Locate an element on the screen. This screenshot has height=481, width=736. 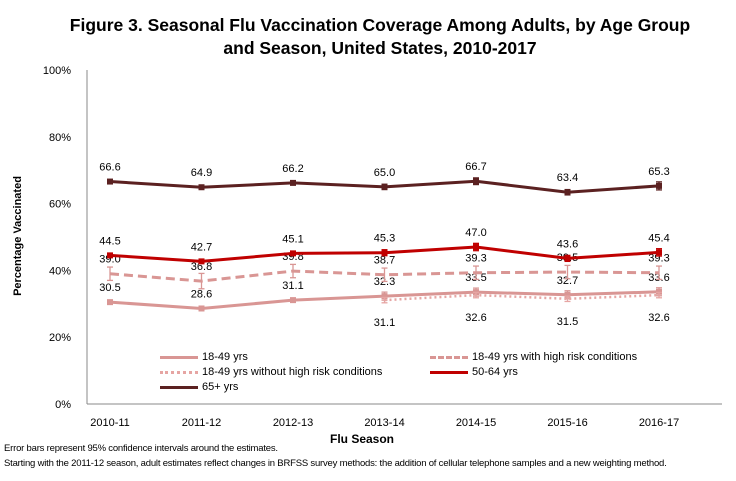
data-label: 32.7 is located at coordinates (567, 281).